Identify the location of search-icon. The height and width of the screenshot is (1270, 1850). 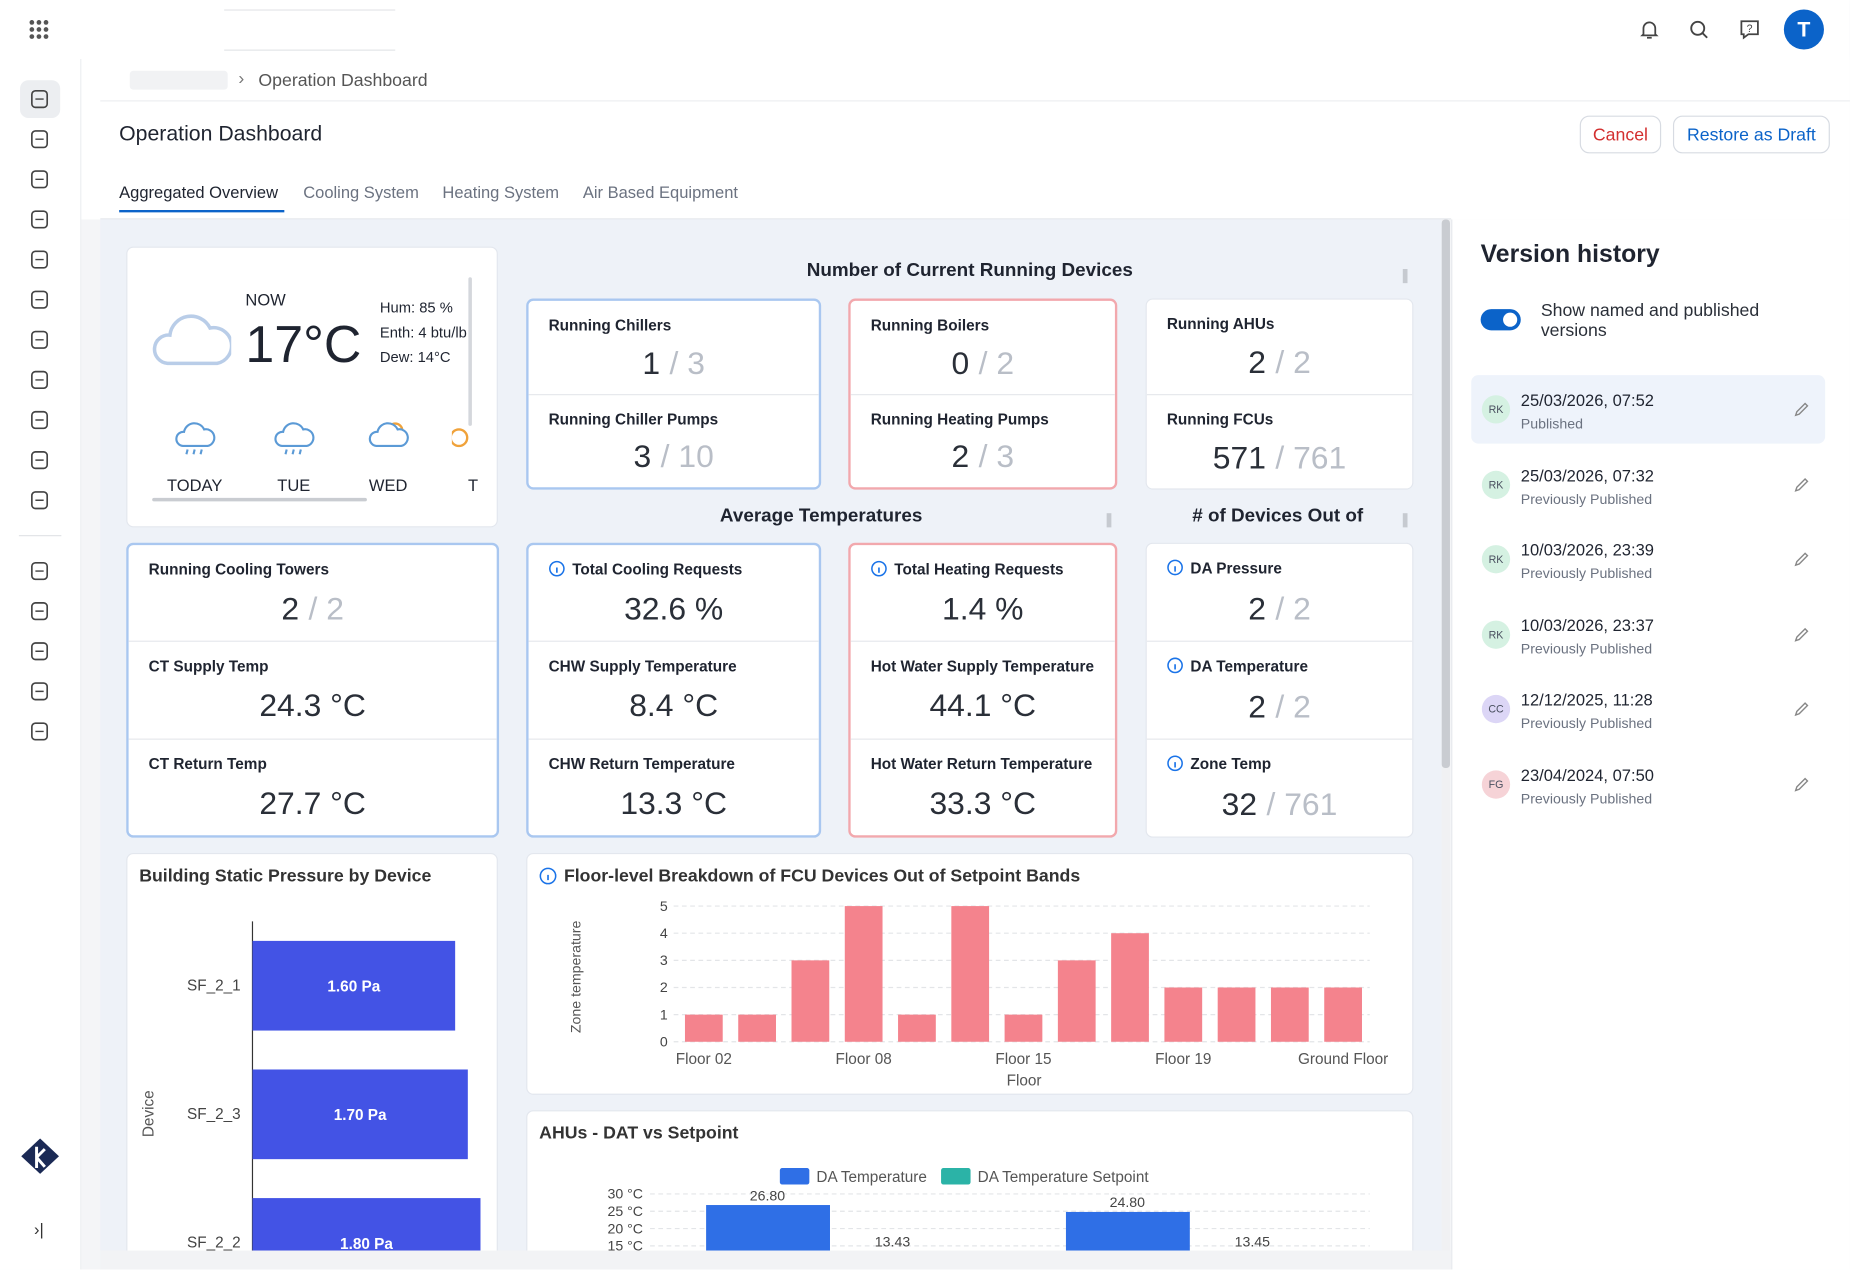
(1698, 29).